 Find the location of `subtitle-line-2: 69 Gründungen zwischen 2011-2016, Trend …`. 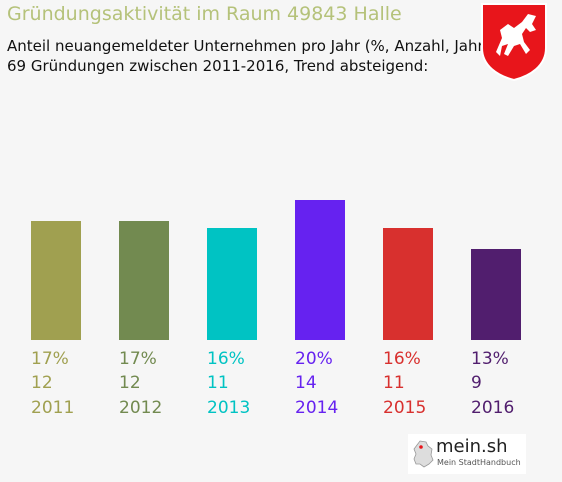

subtitle-line-2: 69 Gründungen zwischen 2011-2016, Trend … is located at coordinates (218, 66).